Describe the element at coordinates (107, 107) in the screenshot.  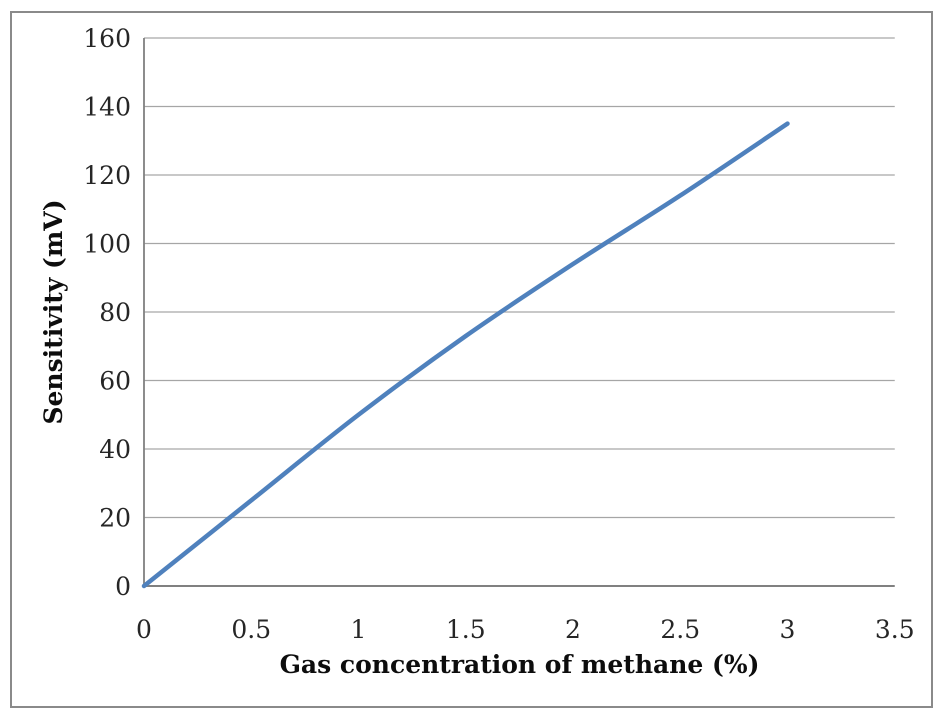
I see `y-tick-label: 140` at that location.